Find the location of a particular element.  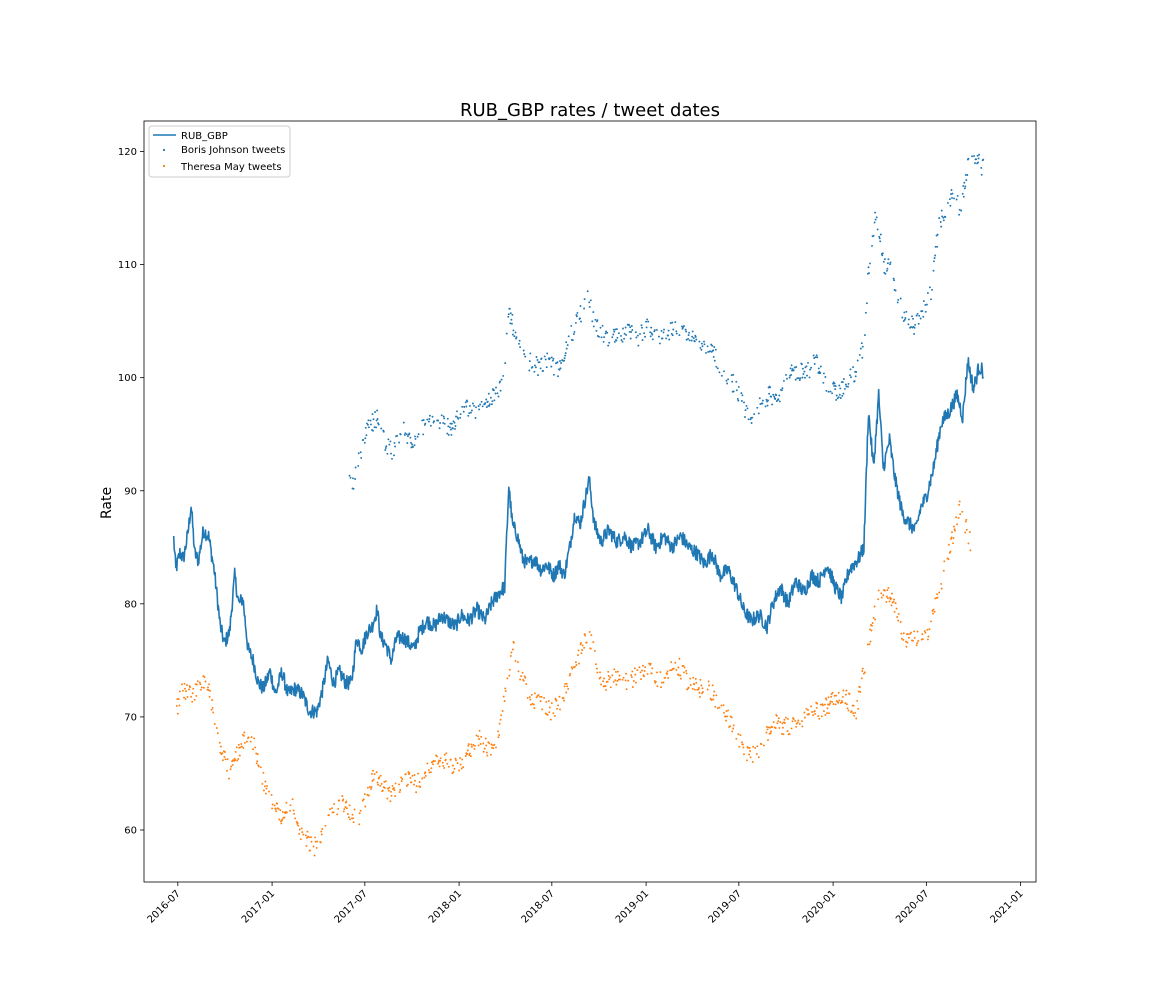

legend-marker-theresa is located at coordinates (164, 166).